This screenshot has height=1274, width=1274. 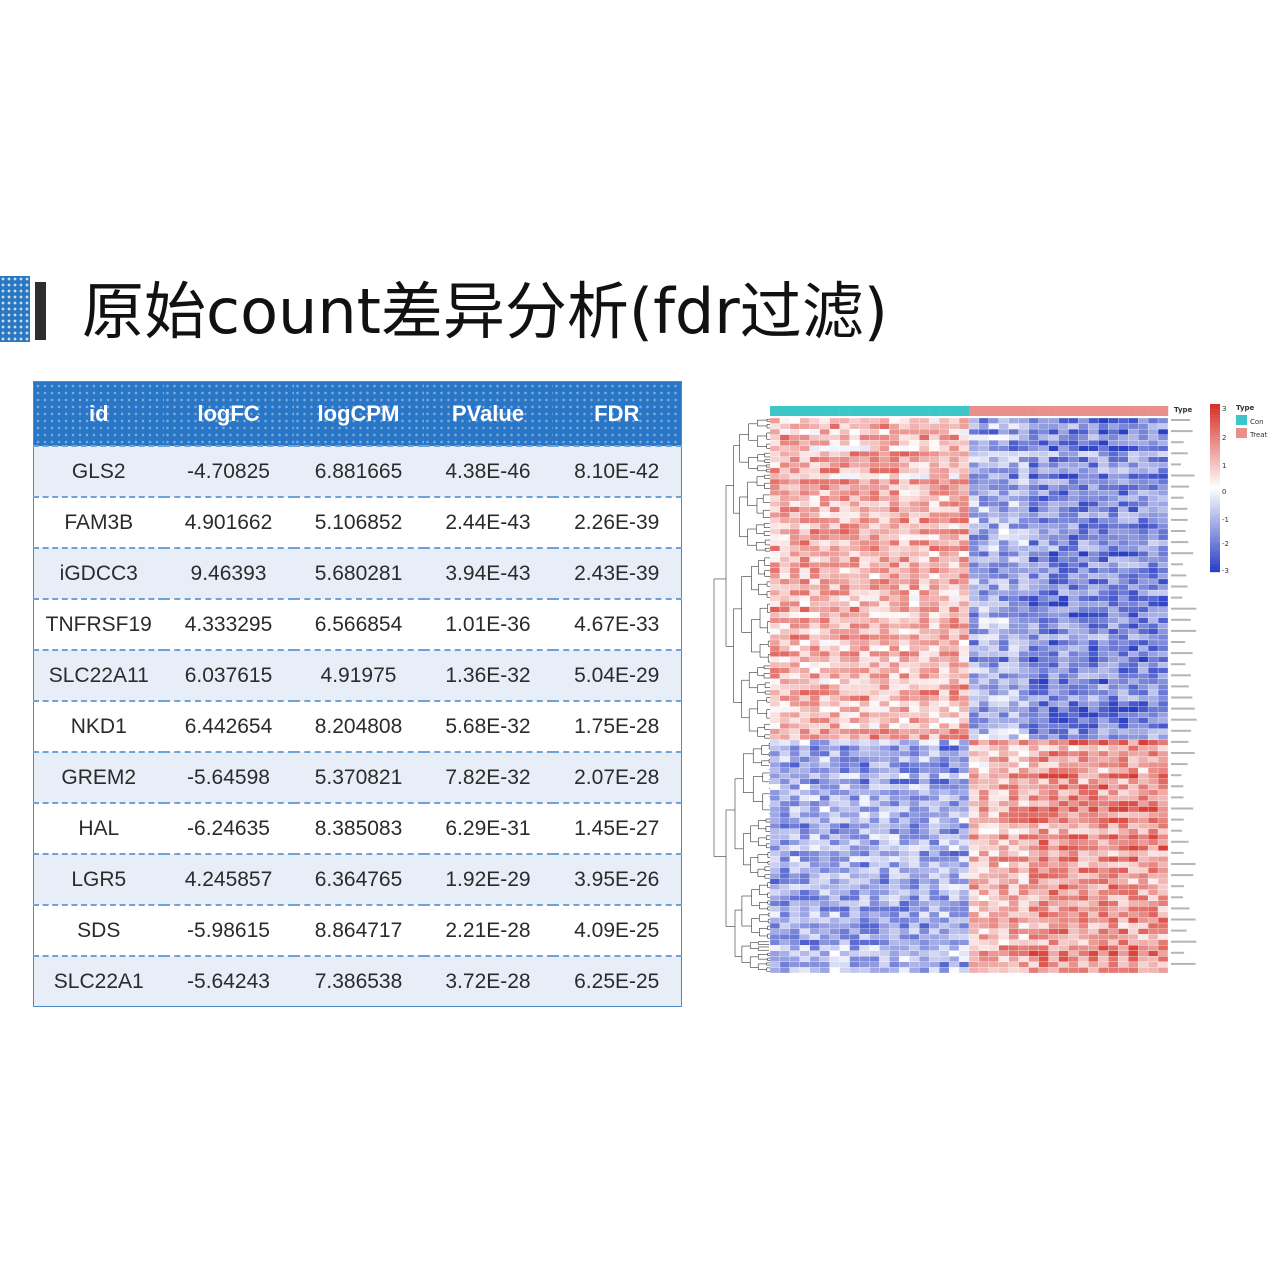 I want to click on cell-pvalue: 5.68E-32, so click(x=488, y=726).